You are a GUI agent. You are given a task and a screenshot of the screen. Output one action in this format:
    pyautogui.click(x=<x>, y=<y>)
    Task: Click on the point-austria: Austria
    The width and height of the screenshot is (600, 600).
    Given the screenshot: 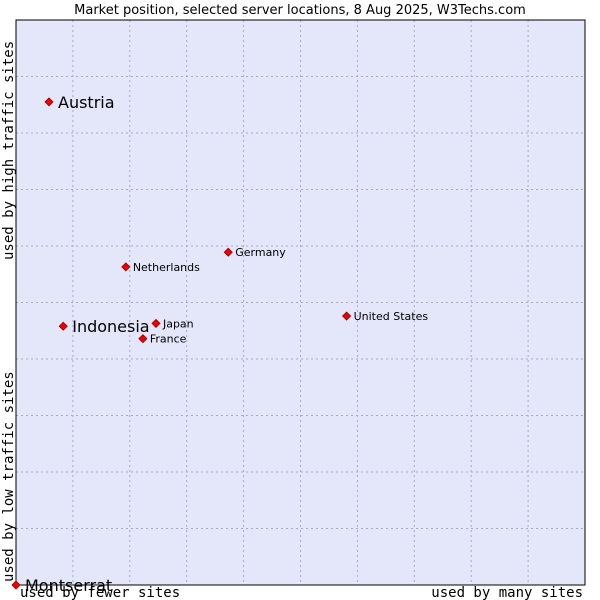 What is the action you would take?
    pyautogui.click(x=79, y=102)
    